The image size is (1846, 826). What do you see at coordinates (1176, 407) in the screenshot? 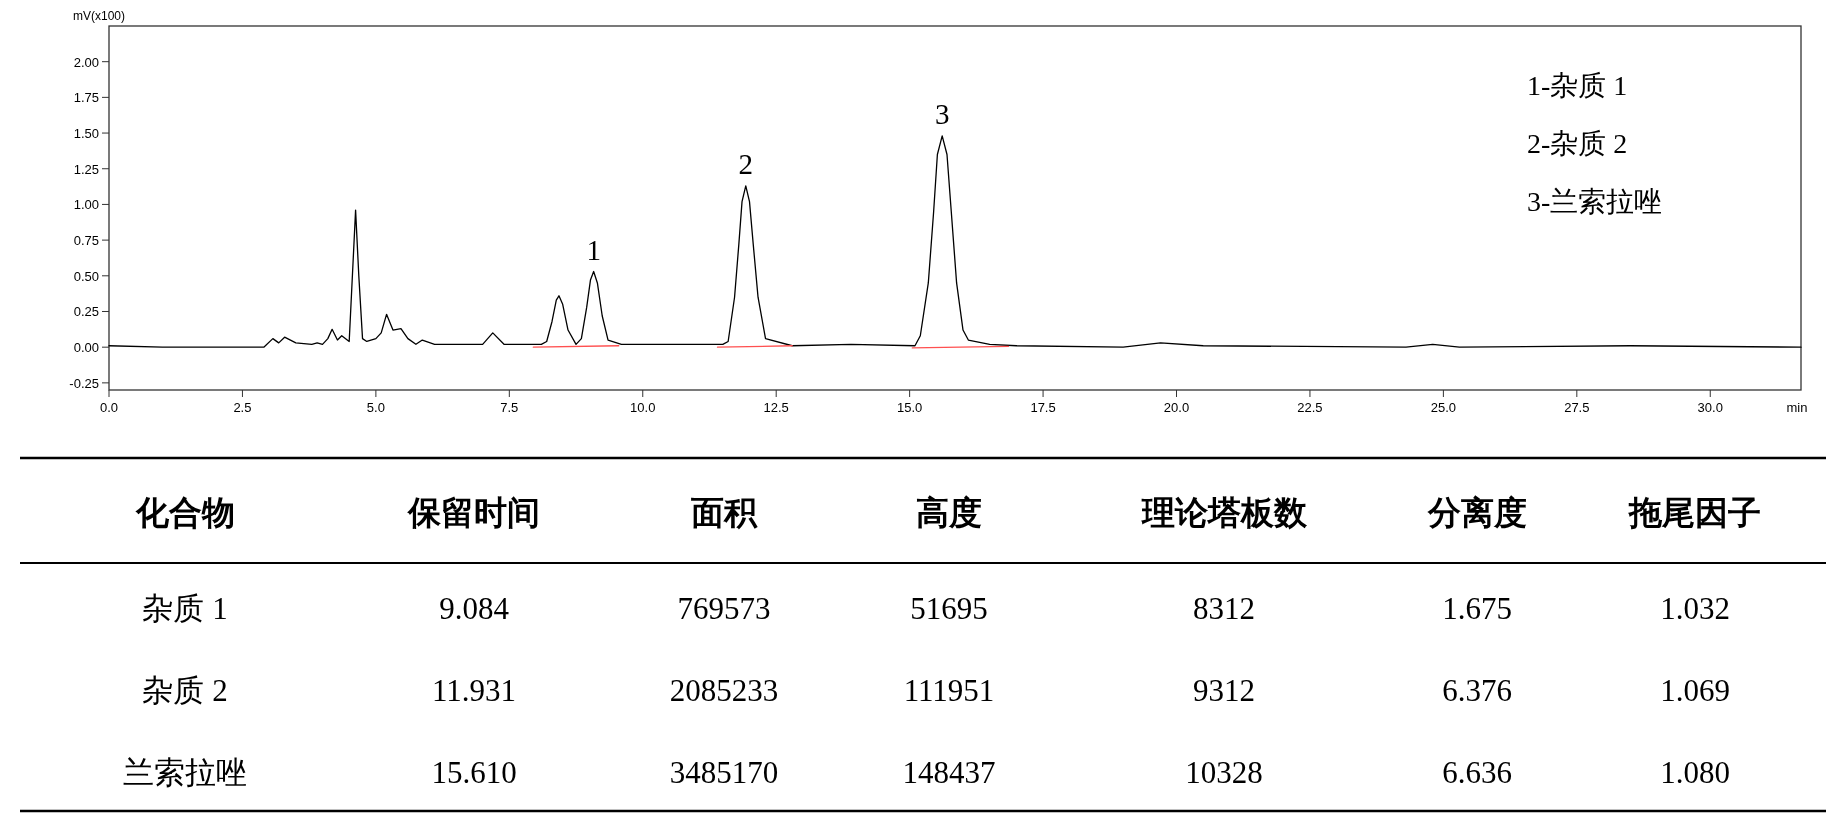
I see `x-tick-label: 20.0` at bounding box center [1176, 407].